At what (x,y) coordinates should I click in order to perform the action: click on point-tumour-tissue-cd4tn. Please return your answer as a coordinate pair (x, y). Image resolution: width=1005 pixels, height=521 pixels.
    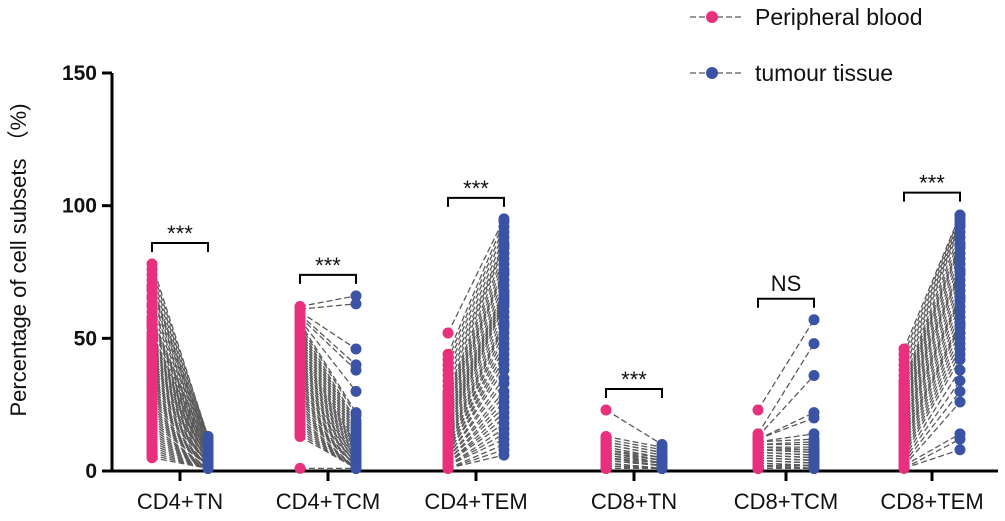
    Looking at the image, I should click on (208, 468).